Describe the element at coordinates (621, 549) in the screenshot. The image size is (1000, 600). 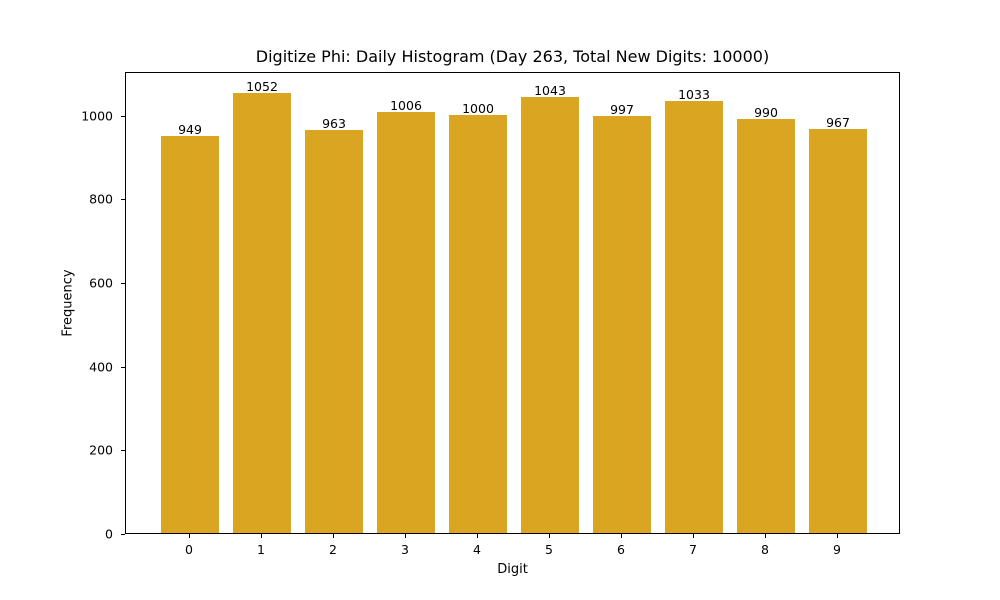
I see `x-tick-label: 6` at that location.